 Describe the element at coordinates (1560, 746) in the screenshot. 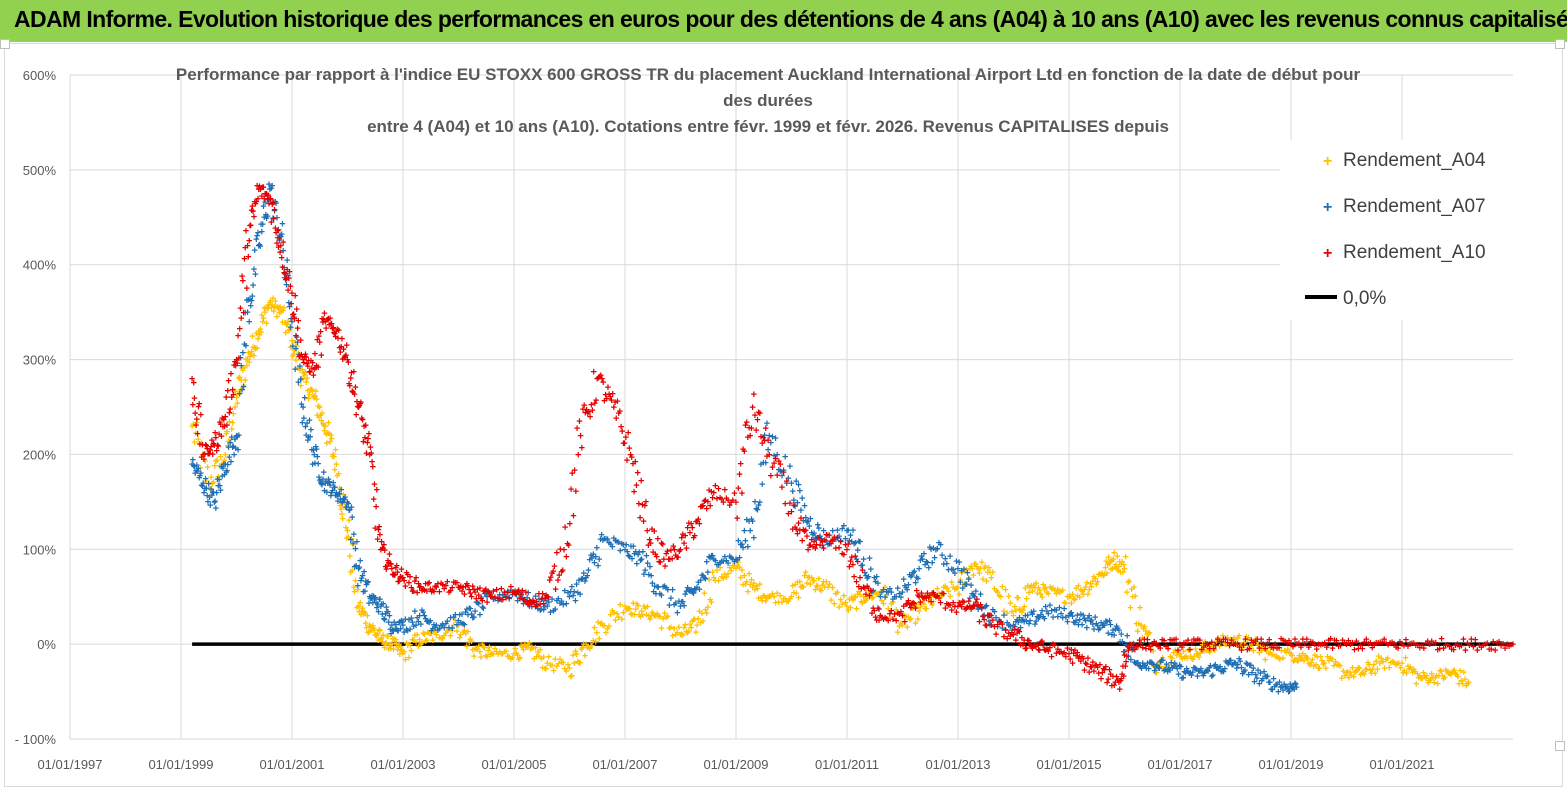

I see `resize-handle-right` at that location.